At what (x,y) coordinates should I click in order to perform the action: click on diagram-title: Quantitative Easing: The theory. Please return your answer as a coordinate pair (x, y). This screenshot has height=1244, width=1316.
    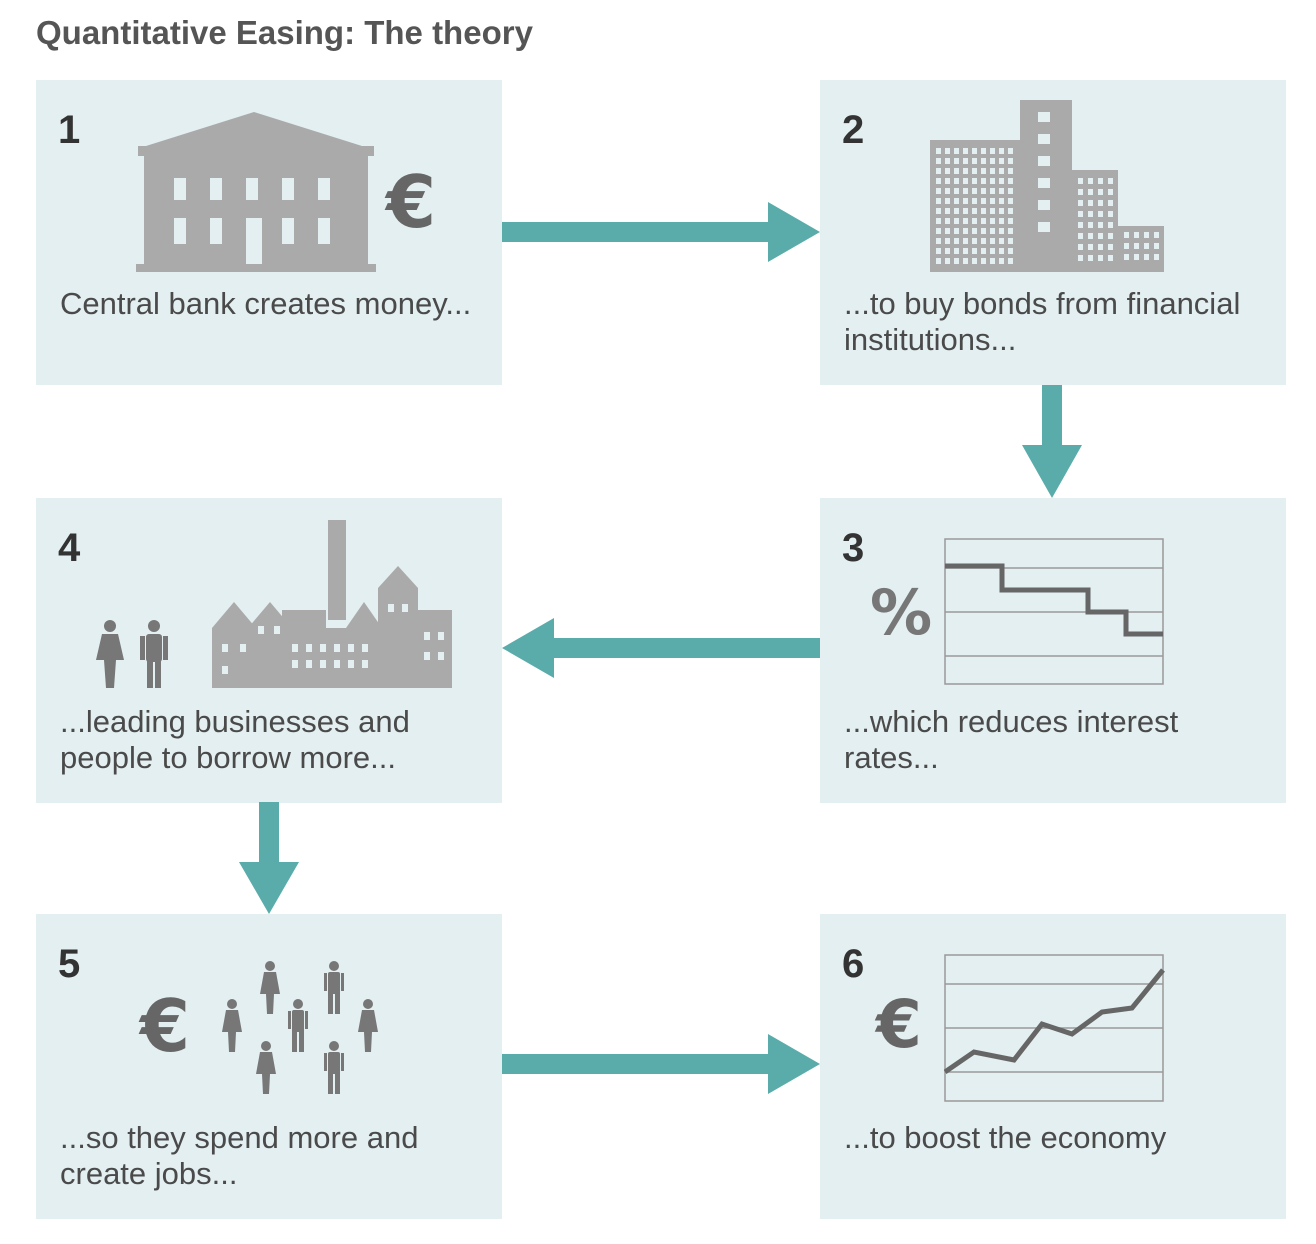
    Looking at the image, I should click on (284, 32).